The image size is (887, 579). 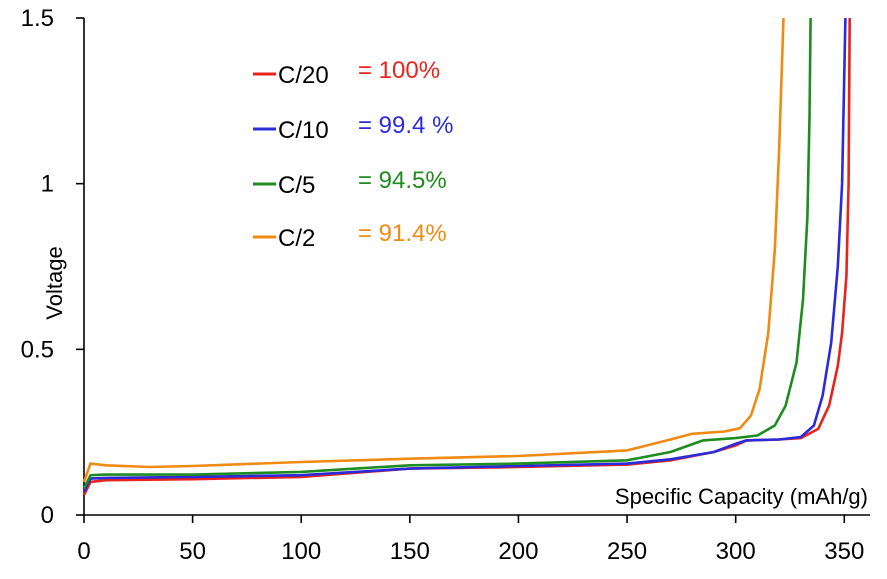 What do you see at coordinates (844, 551) in the screenshot?
I see `x-tick-label: 350` at bounding box center [844, 551].